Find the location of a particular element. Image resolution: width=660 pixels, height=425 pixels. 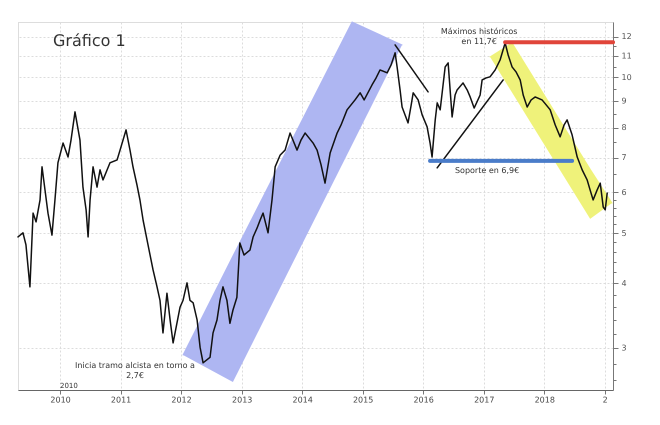

x-tick-label: 2010 is located at coordinates (60, 400).